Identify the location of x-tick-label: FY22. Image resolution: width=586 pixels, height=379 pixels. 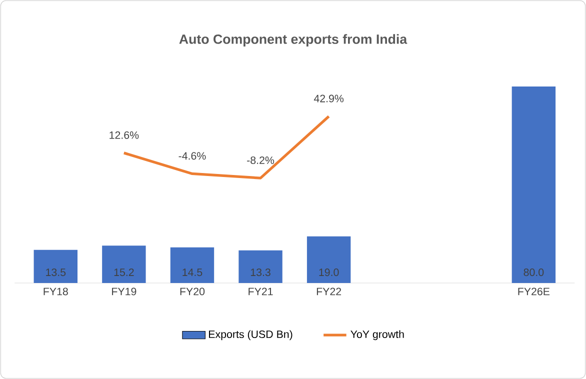
(329, 292).